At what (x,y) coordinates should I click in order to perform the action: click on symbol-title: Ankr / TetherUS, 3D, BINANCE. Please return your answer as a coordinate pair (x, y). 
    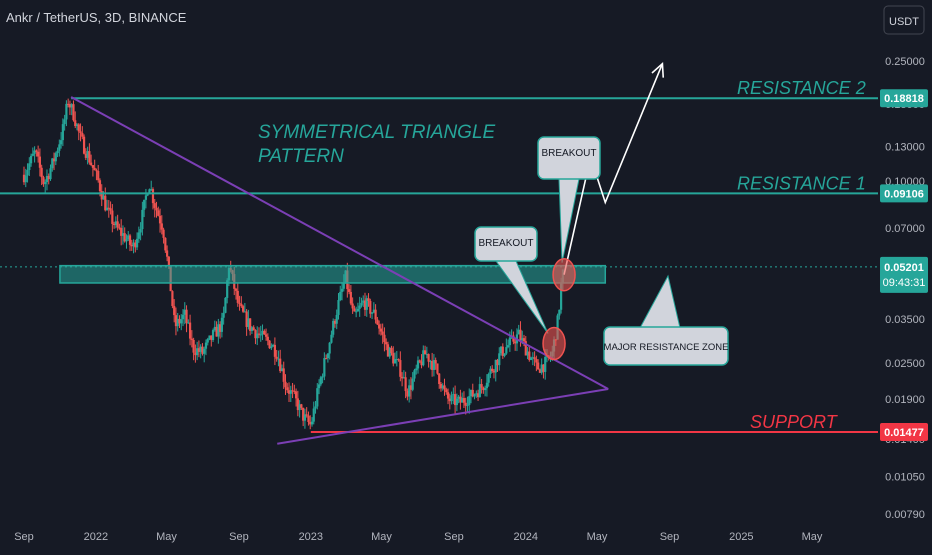
    Looking at the image, I should click on (96, 17).